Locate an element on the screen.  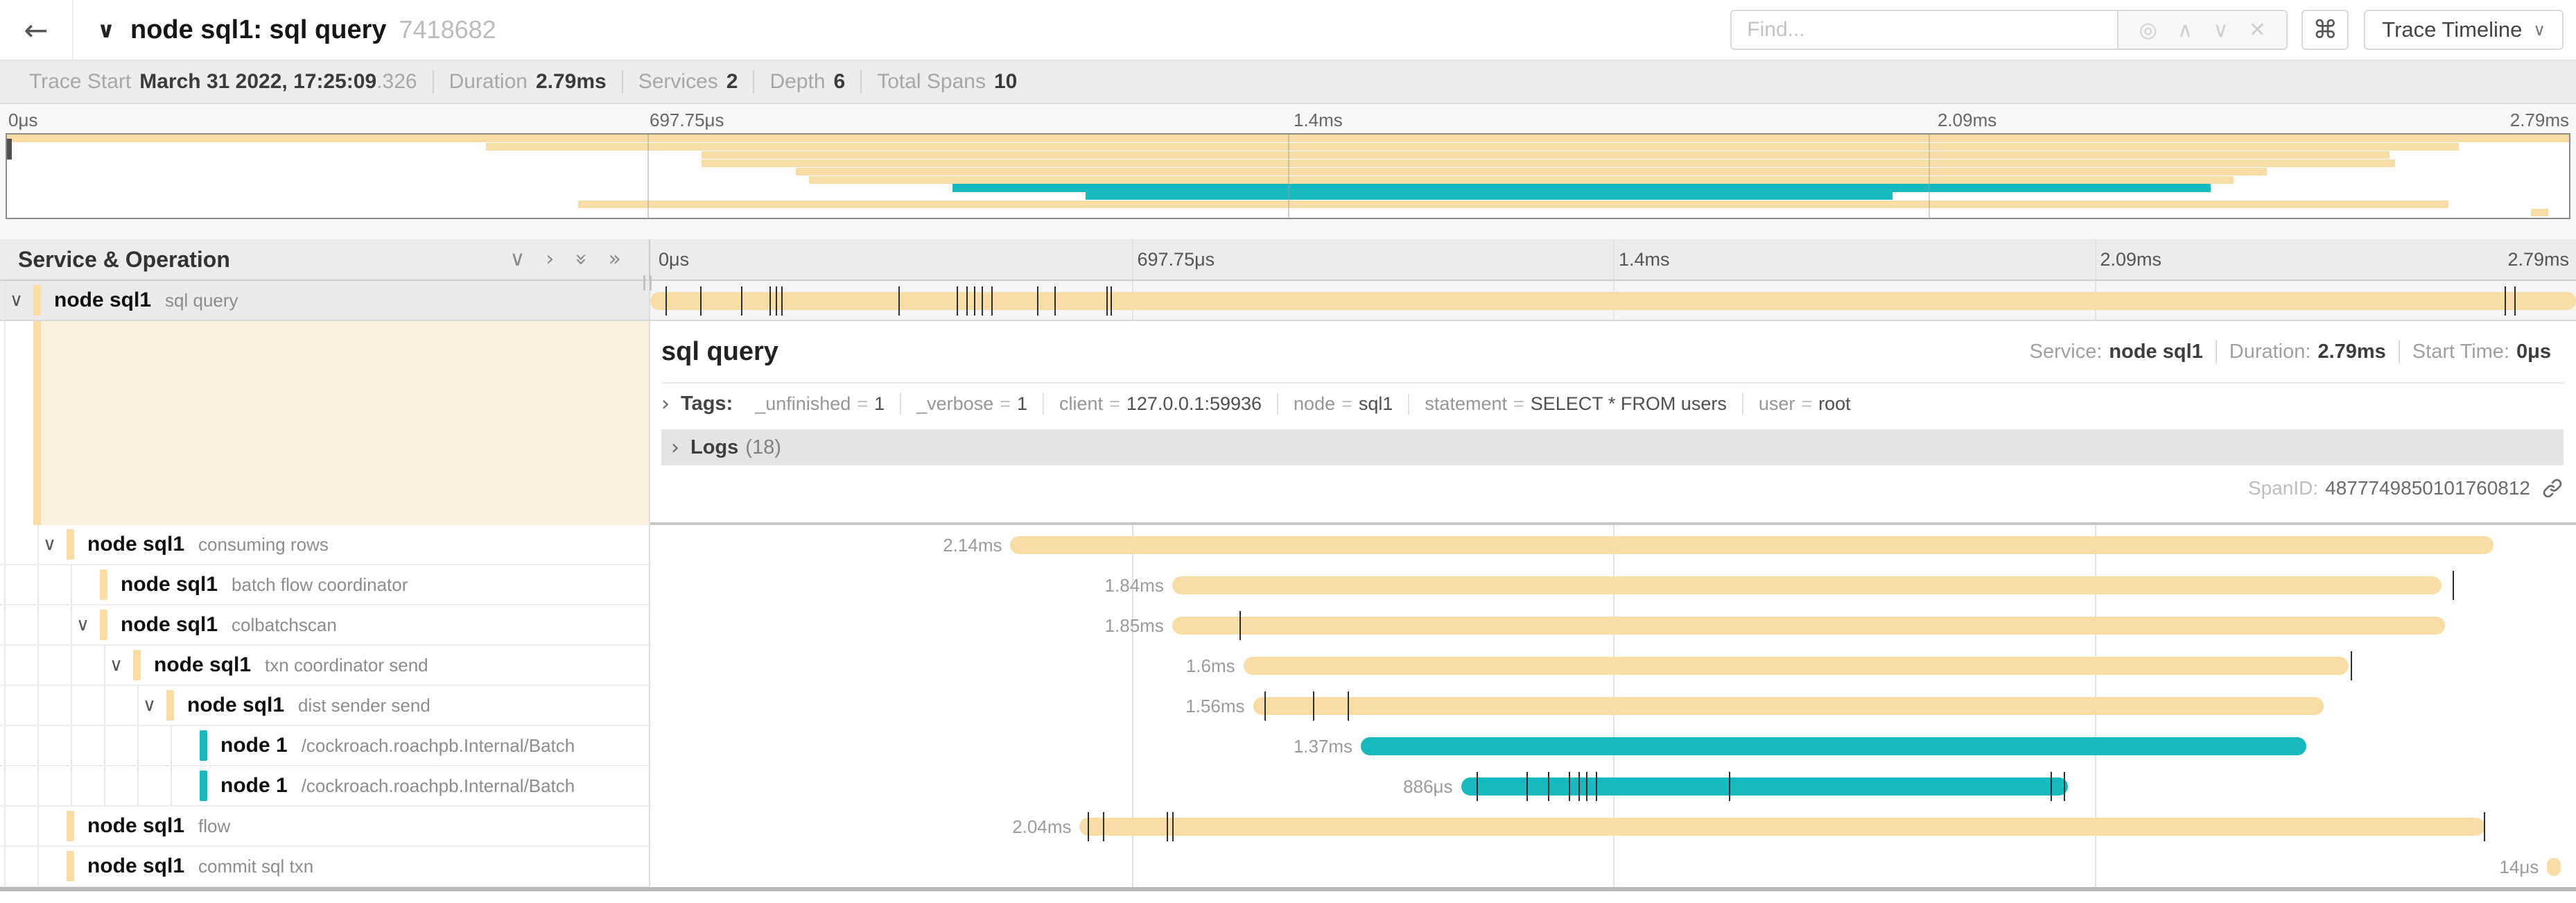
span-operation-name: txn coordinator send is located at coordinates (346, 665).